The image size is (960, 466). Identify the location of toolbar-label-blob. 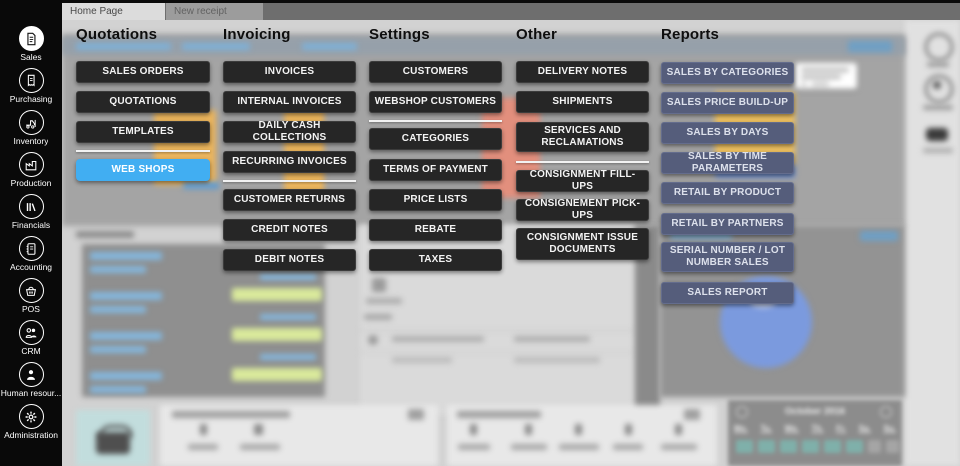
(938, 64).